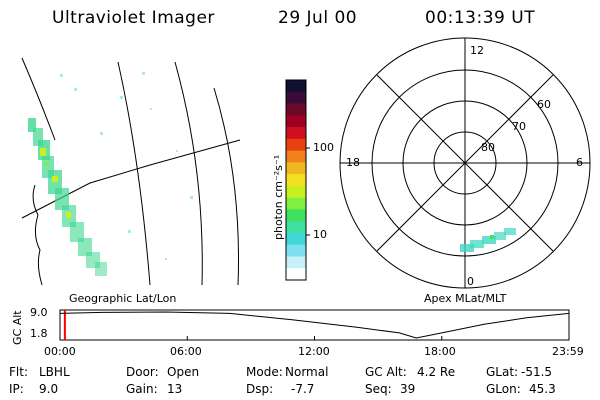  I want to click on time-tick-0600: 06:00, so click(186, 351).